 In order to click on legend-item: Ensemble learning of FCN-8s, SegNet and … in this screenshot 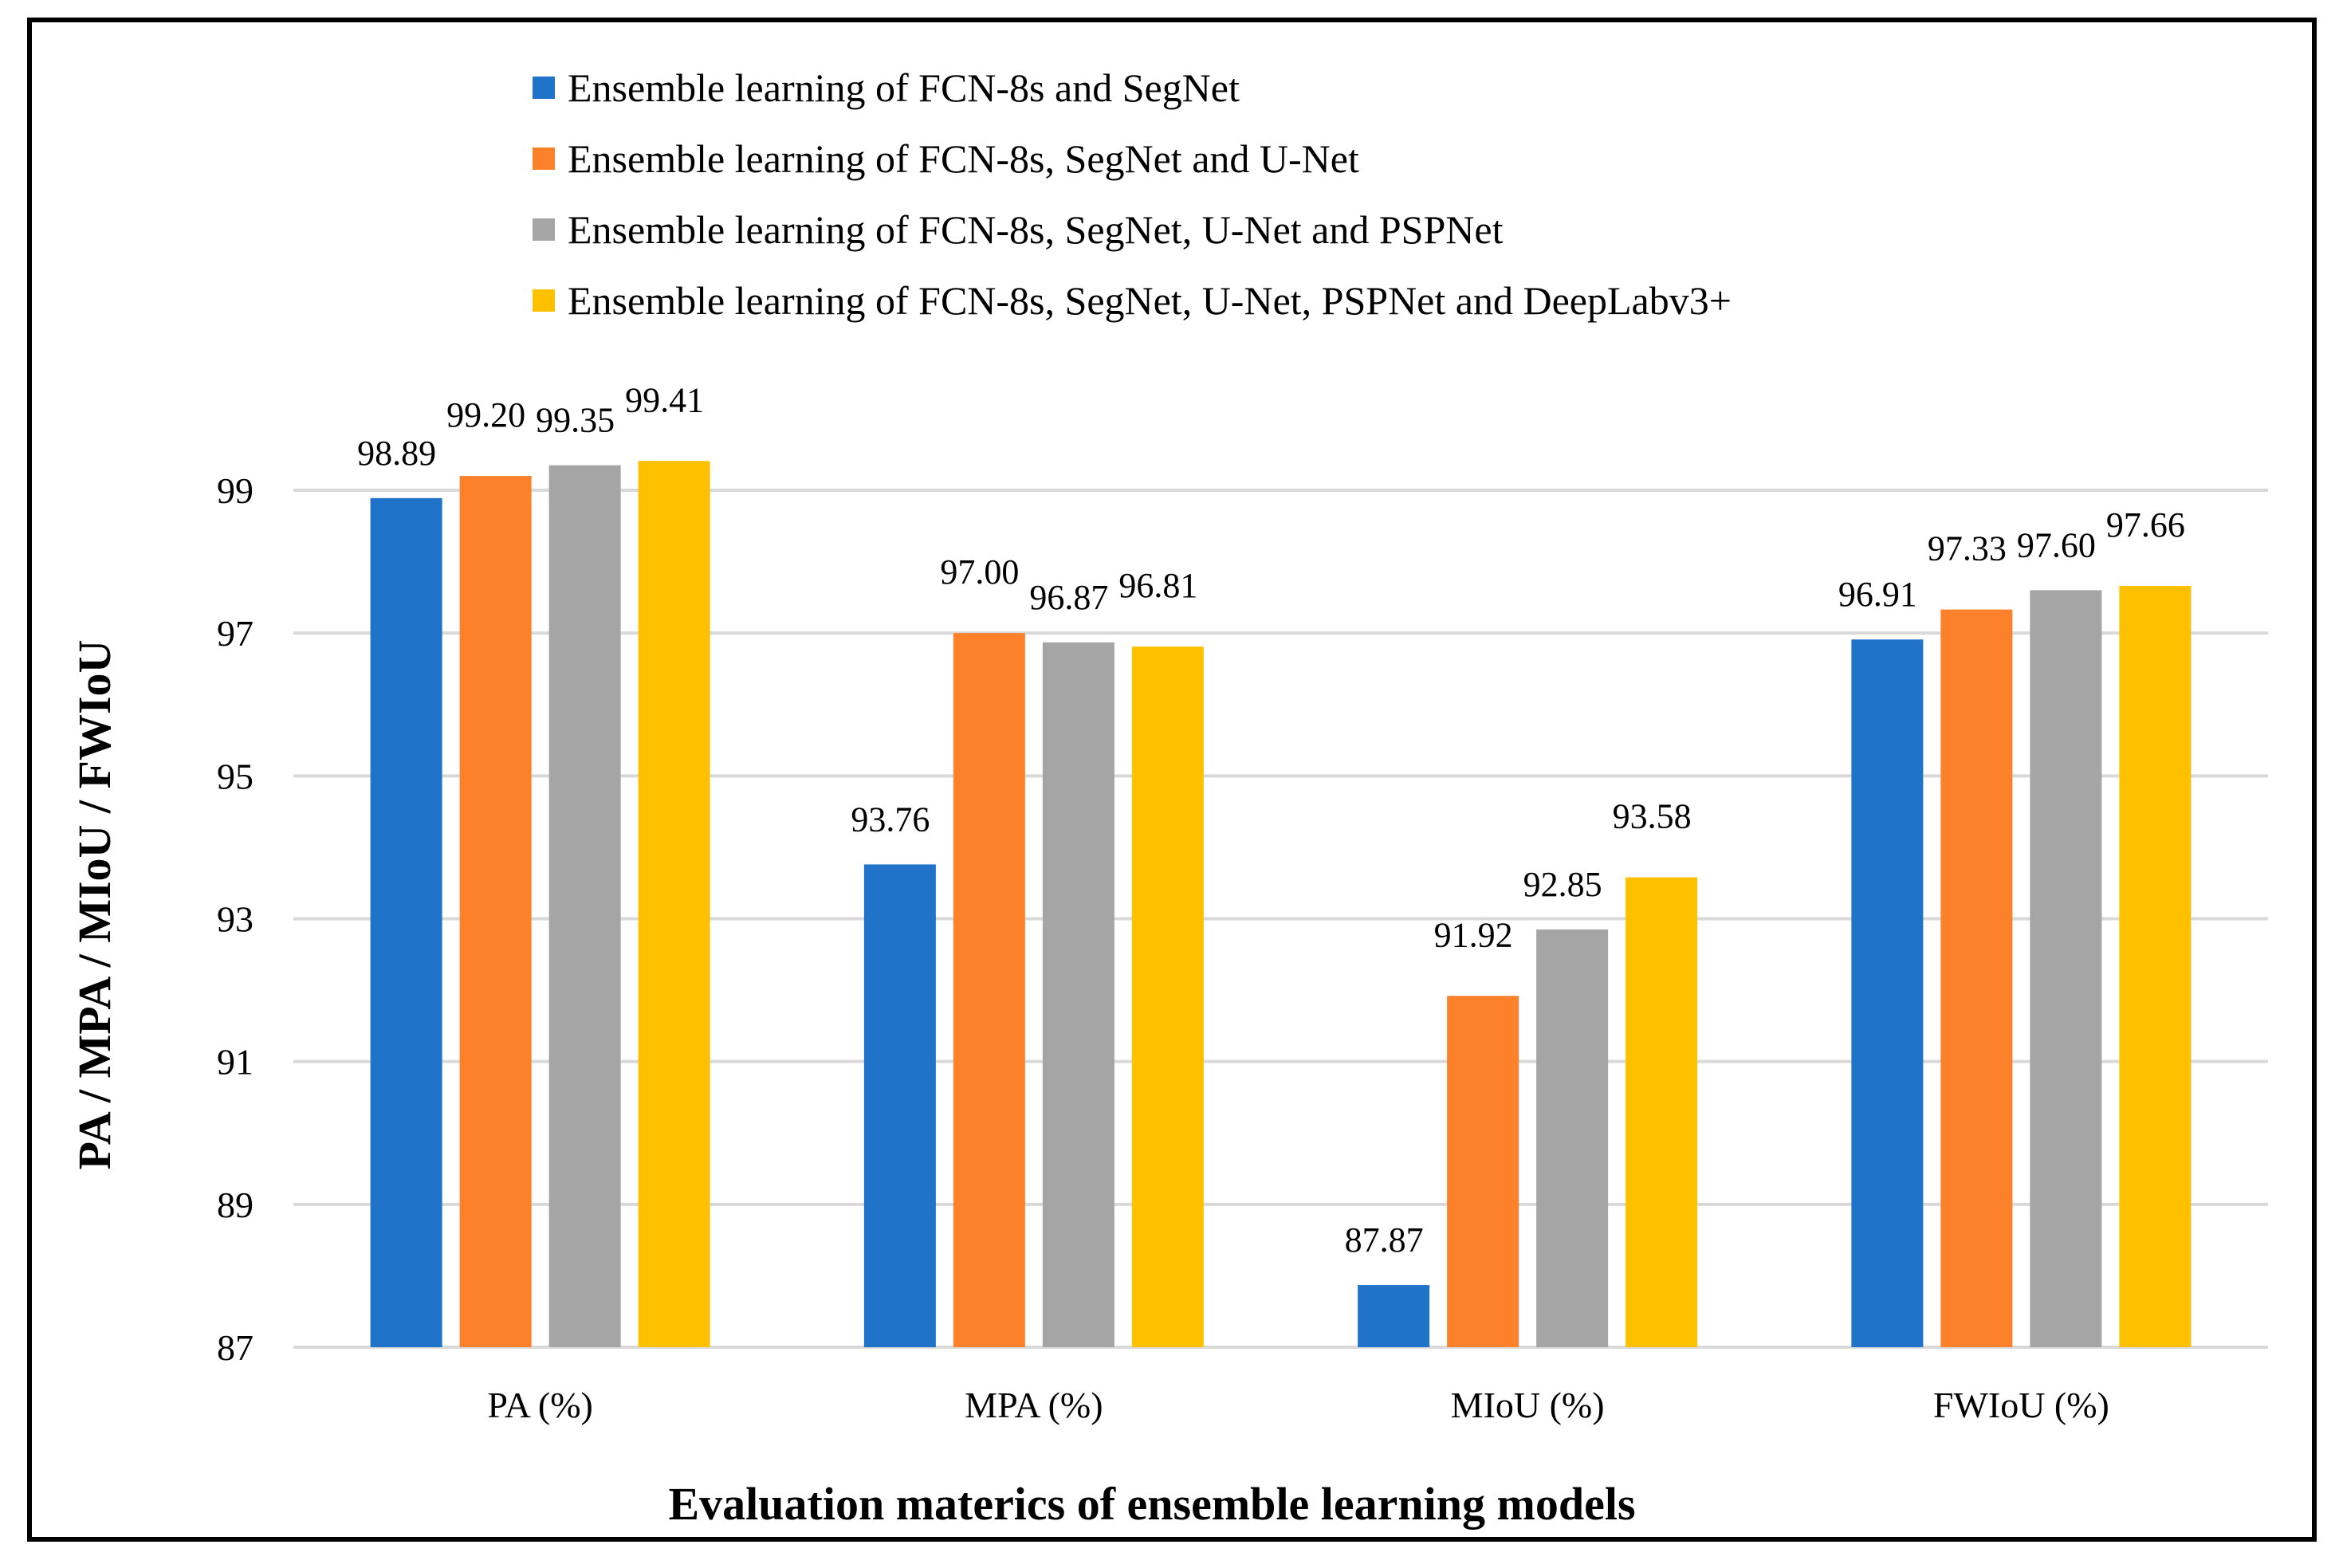, I will do `click(946, 158)`.